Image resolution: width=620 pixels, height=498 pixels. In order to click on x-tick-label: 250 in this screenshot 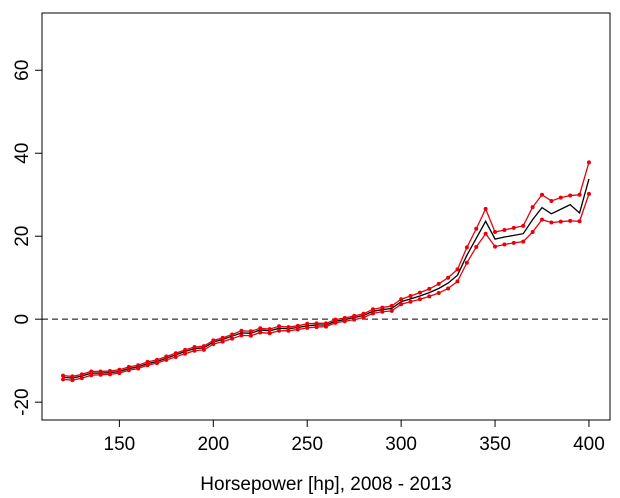, I will do `click(307, 444)`.